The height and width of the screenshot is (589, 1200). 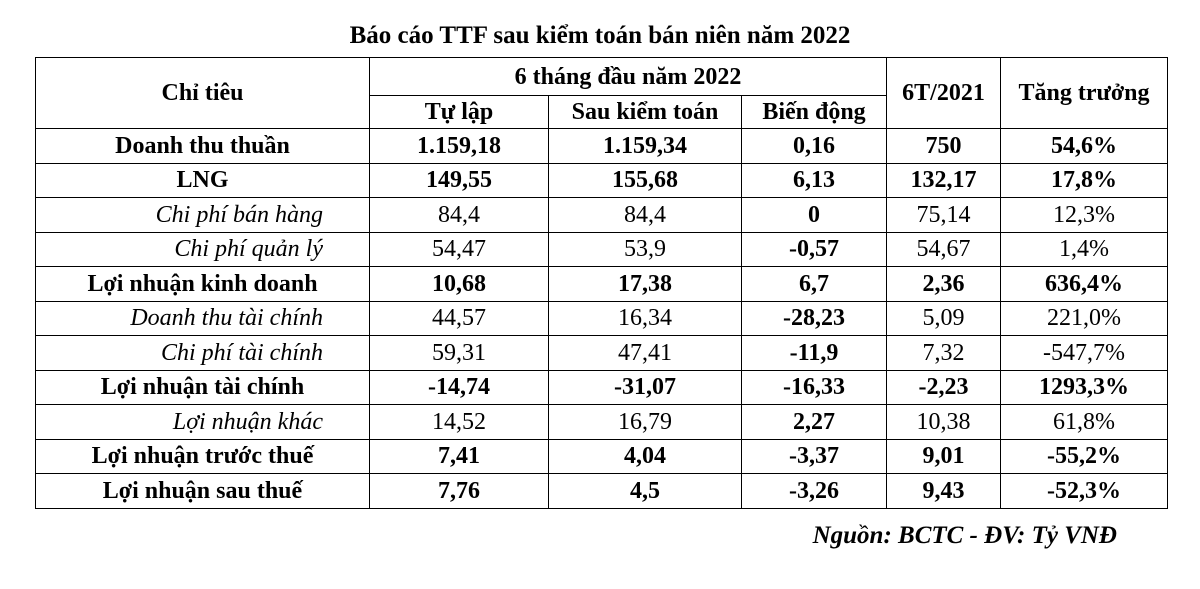 What do you see at coordinates (1084, 215) in the screenshot?
I see `cell-growth: 12,3%` at bounding box center [1084, 215].